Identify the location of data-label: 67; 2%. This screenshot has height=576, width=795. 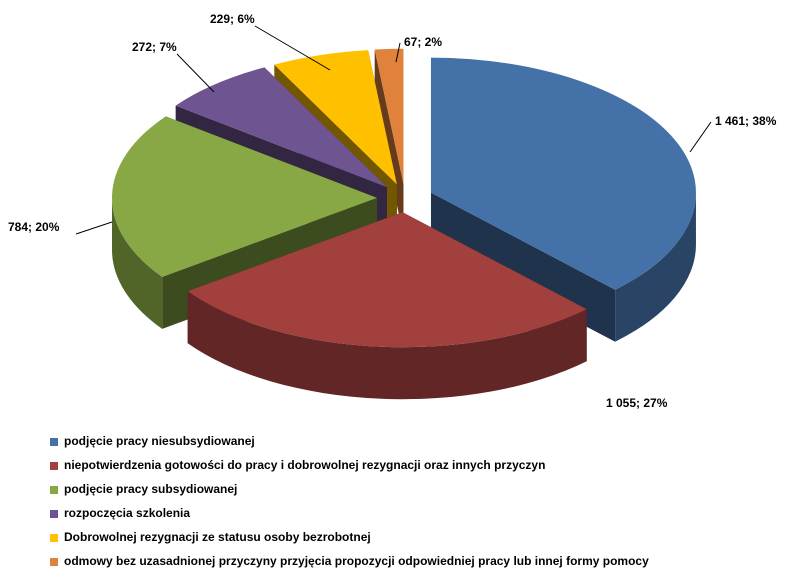
(423, 42).